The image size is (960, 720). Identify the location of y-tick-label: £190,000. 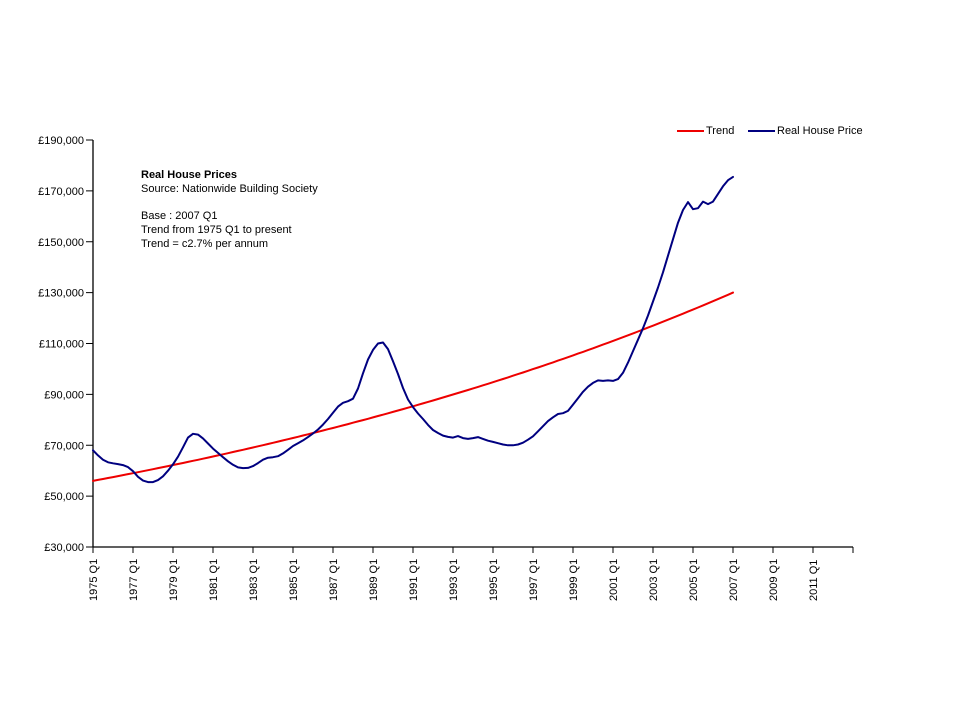
(61, 141).